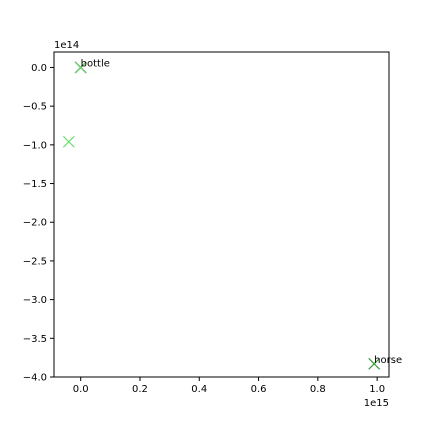 The width and height of the screenshot is (432, 432). I want to click on y-tick-label: −0.5, so click(35, 107).